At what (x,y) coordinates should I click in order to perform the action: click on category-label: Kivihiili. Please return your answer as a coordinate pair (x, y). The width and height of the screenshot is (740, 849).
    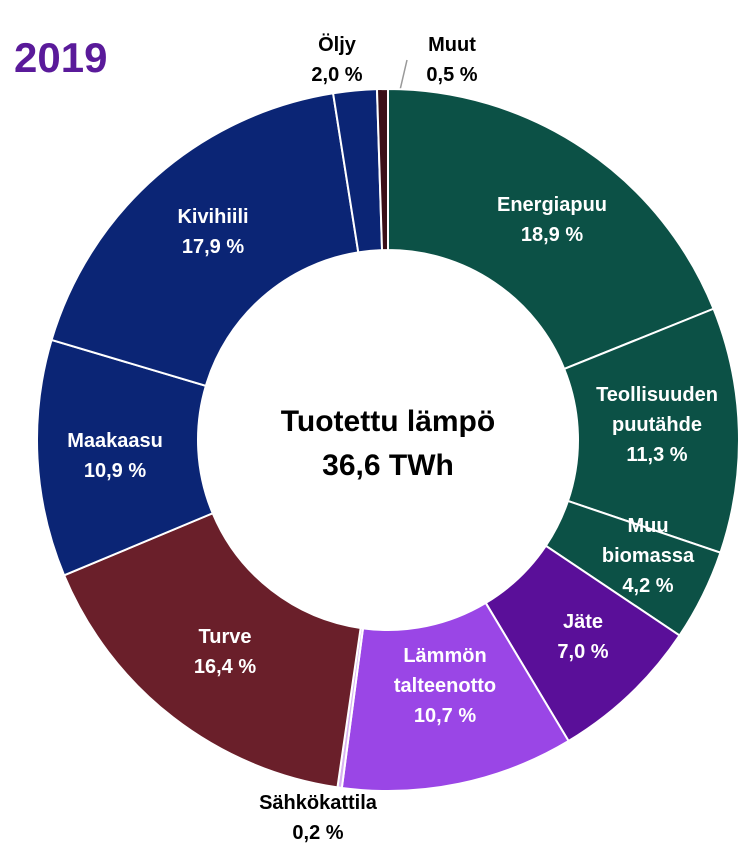
    Looking at the image, I should click on (213, 217).